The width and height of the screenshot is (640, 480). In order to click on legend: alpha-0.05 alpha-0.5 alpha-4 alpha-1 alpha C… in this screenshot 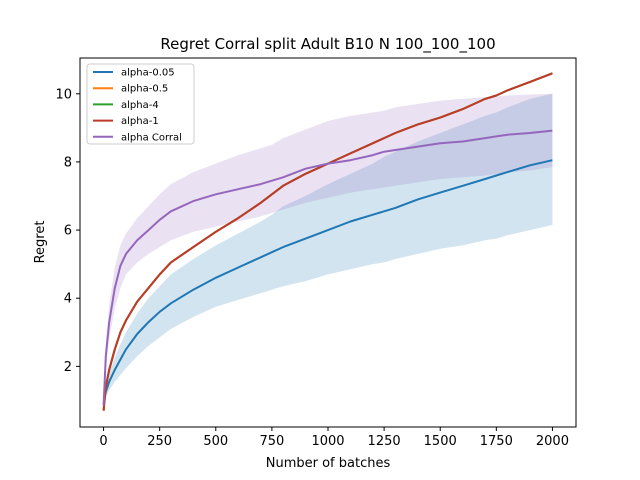, I will do `click(140, 104)`.